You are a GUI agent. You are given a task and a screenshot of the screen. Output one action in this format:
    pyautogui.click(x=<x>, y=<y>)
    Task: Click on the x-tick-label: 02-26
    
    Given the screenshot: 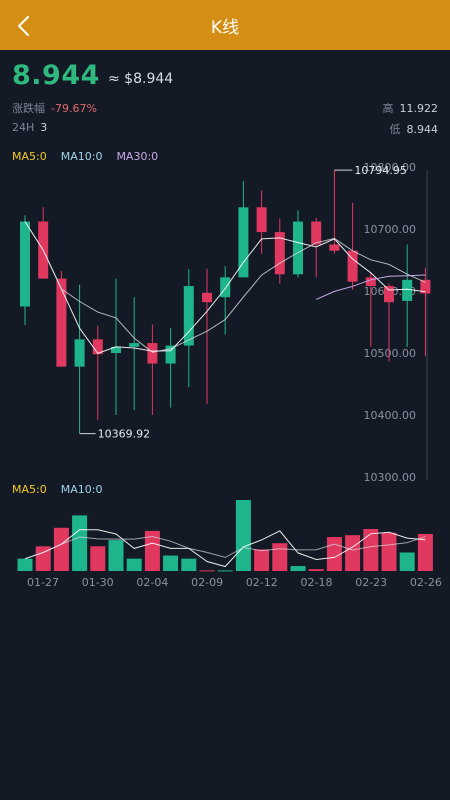 What is the action you would take?
    pyautogui.click(x=426, y=582)
    